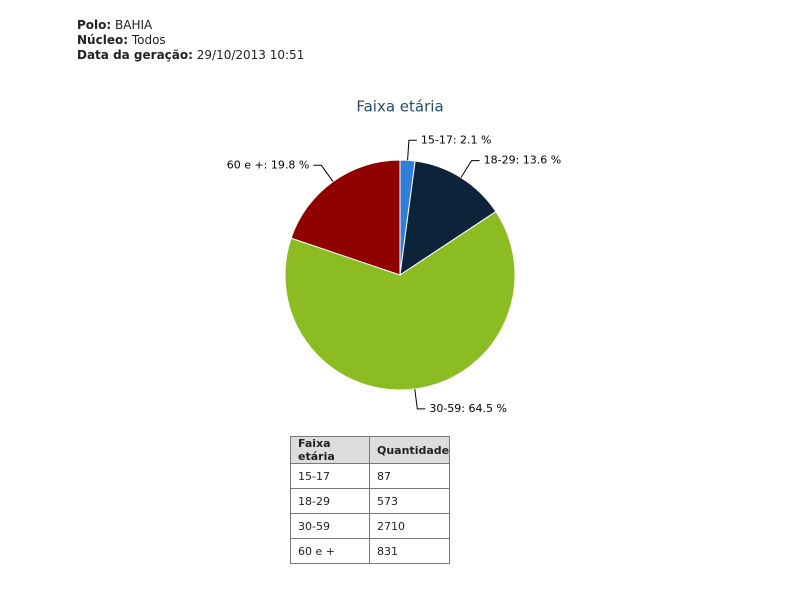 This screenshot has height=594, width=800. I want to click on table-cell: 60 e +, so click(330, 551).